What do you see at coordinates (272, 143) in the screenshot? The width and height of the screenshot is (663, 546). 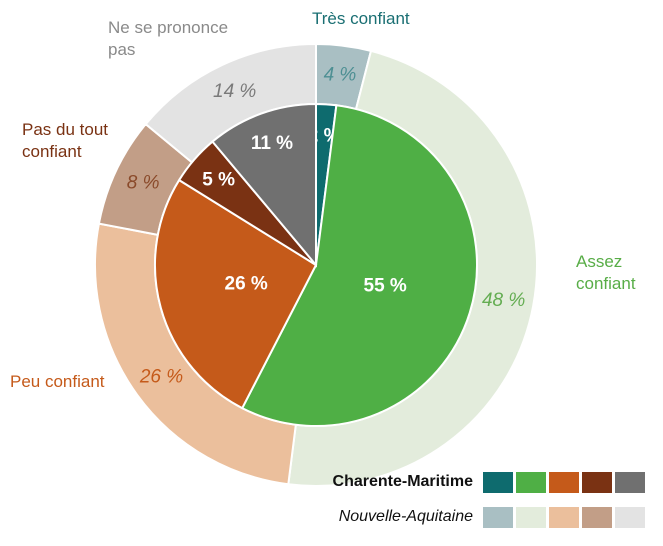 I see `inner-value-label: 11 %` at bounding box center [272, 143].